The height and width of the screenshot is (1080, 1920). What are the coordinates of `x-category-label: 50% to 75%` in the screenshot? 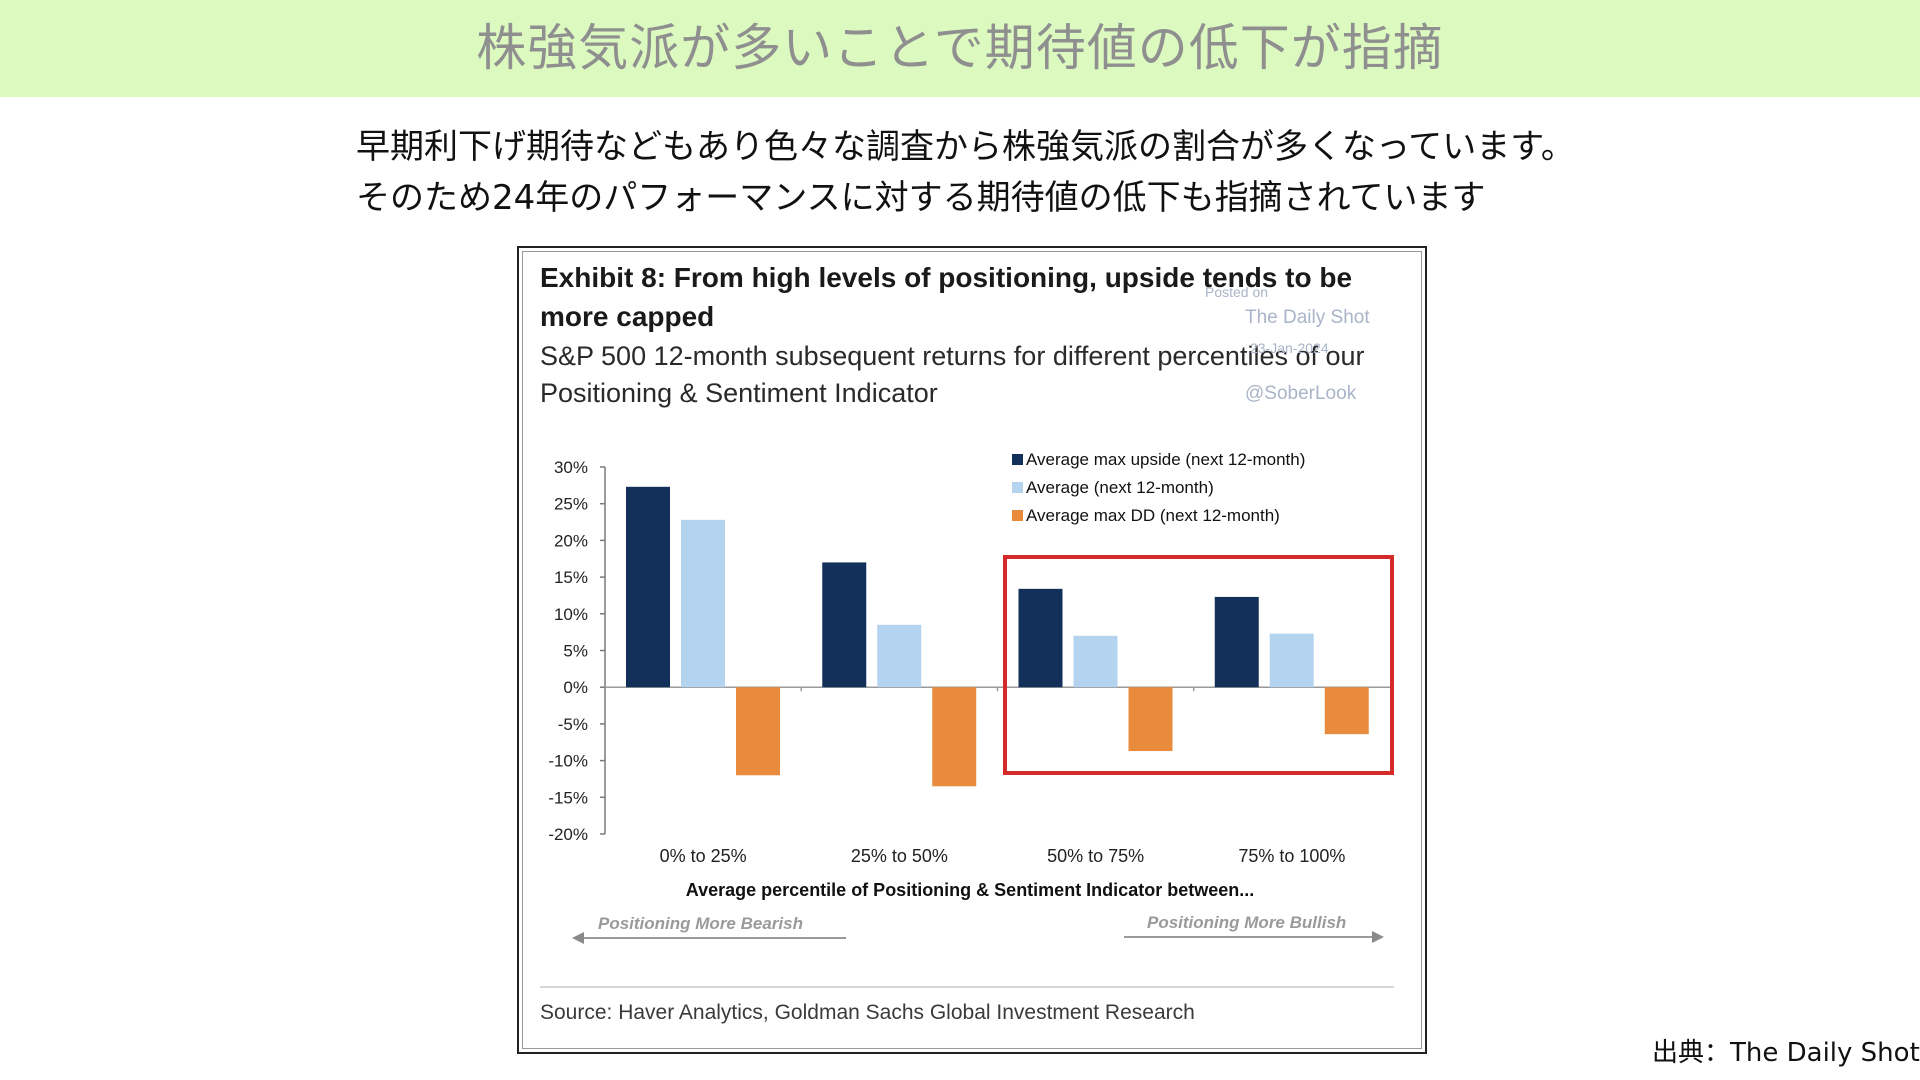 It's located at (1095, 856).